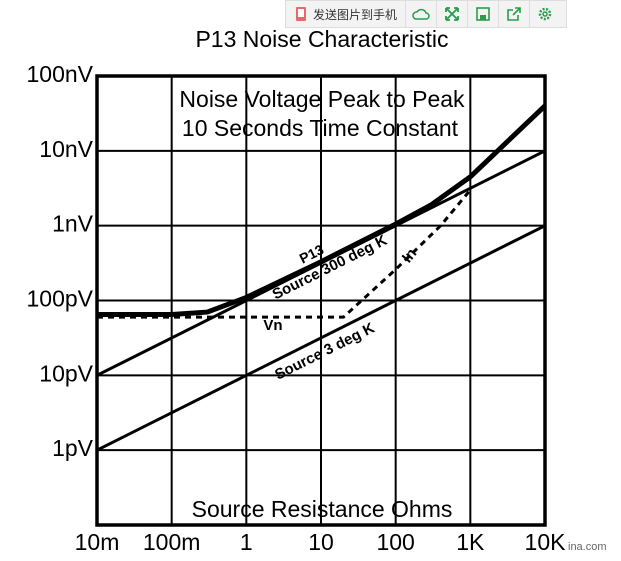  I want to click on cloud-icon, so click(422, 14).